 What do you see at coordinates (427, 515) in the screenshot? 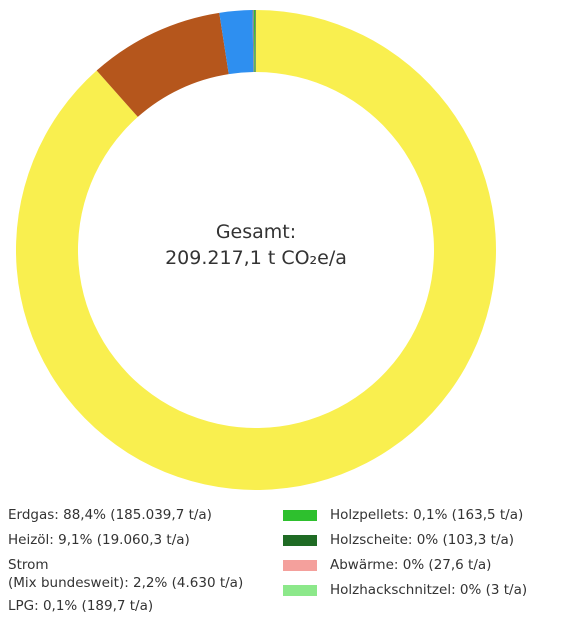
I see `legend-label: Holzpellets: 0,1% (163,5 t/a)` at bounding box center [427, 515].